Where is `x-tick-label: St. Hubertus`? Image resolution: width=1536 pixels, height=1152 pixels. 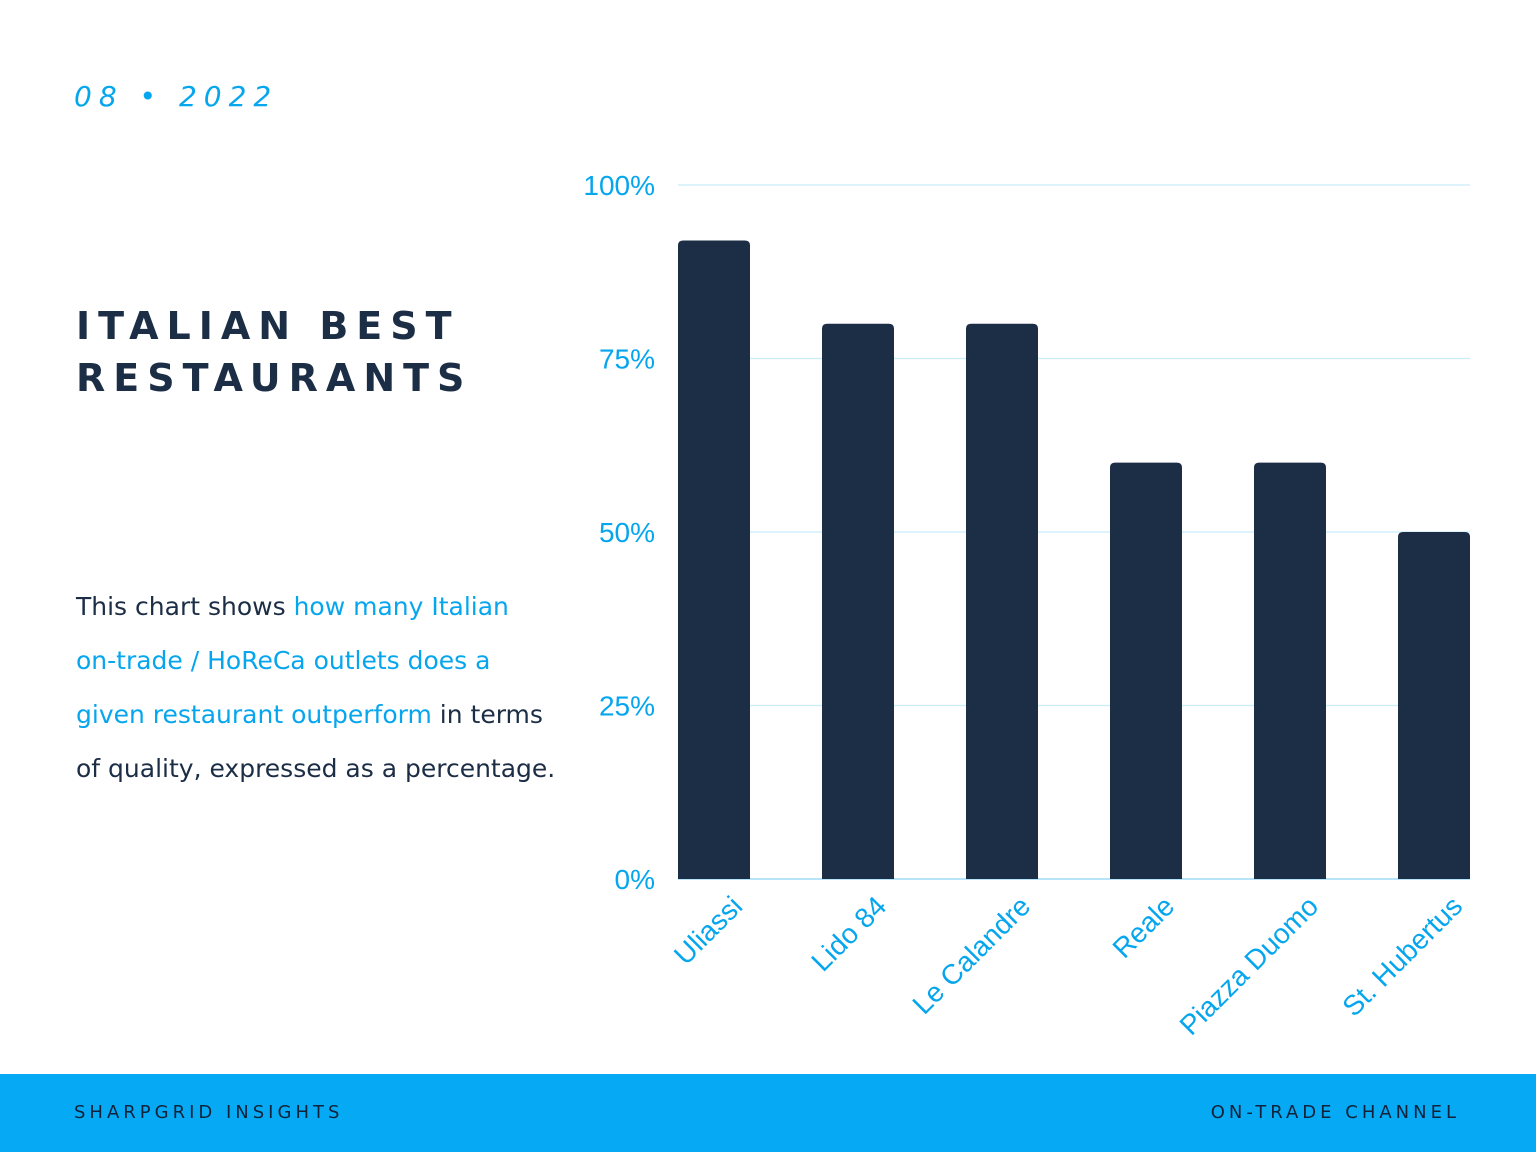
x-tick-label: St. Hubertus is located at coordinates (1402, 956).